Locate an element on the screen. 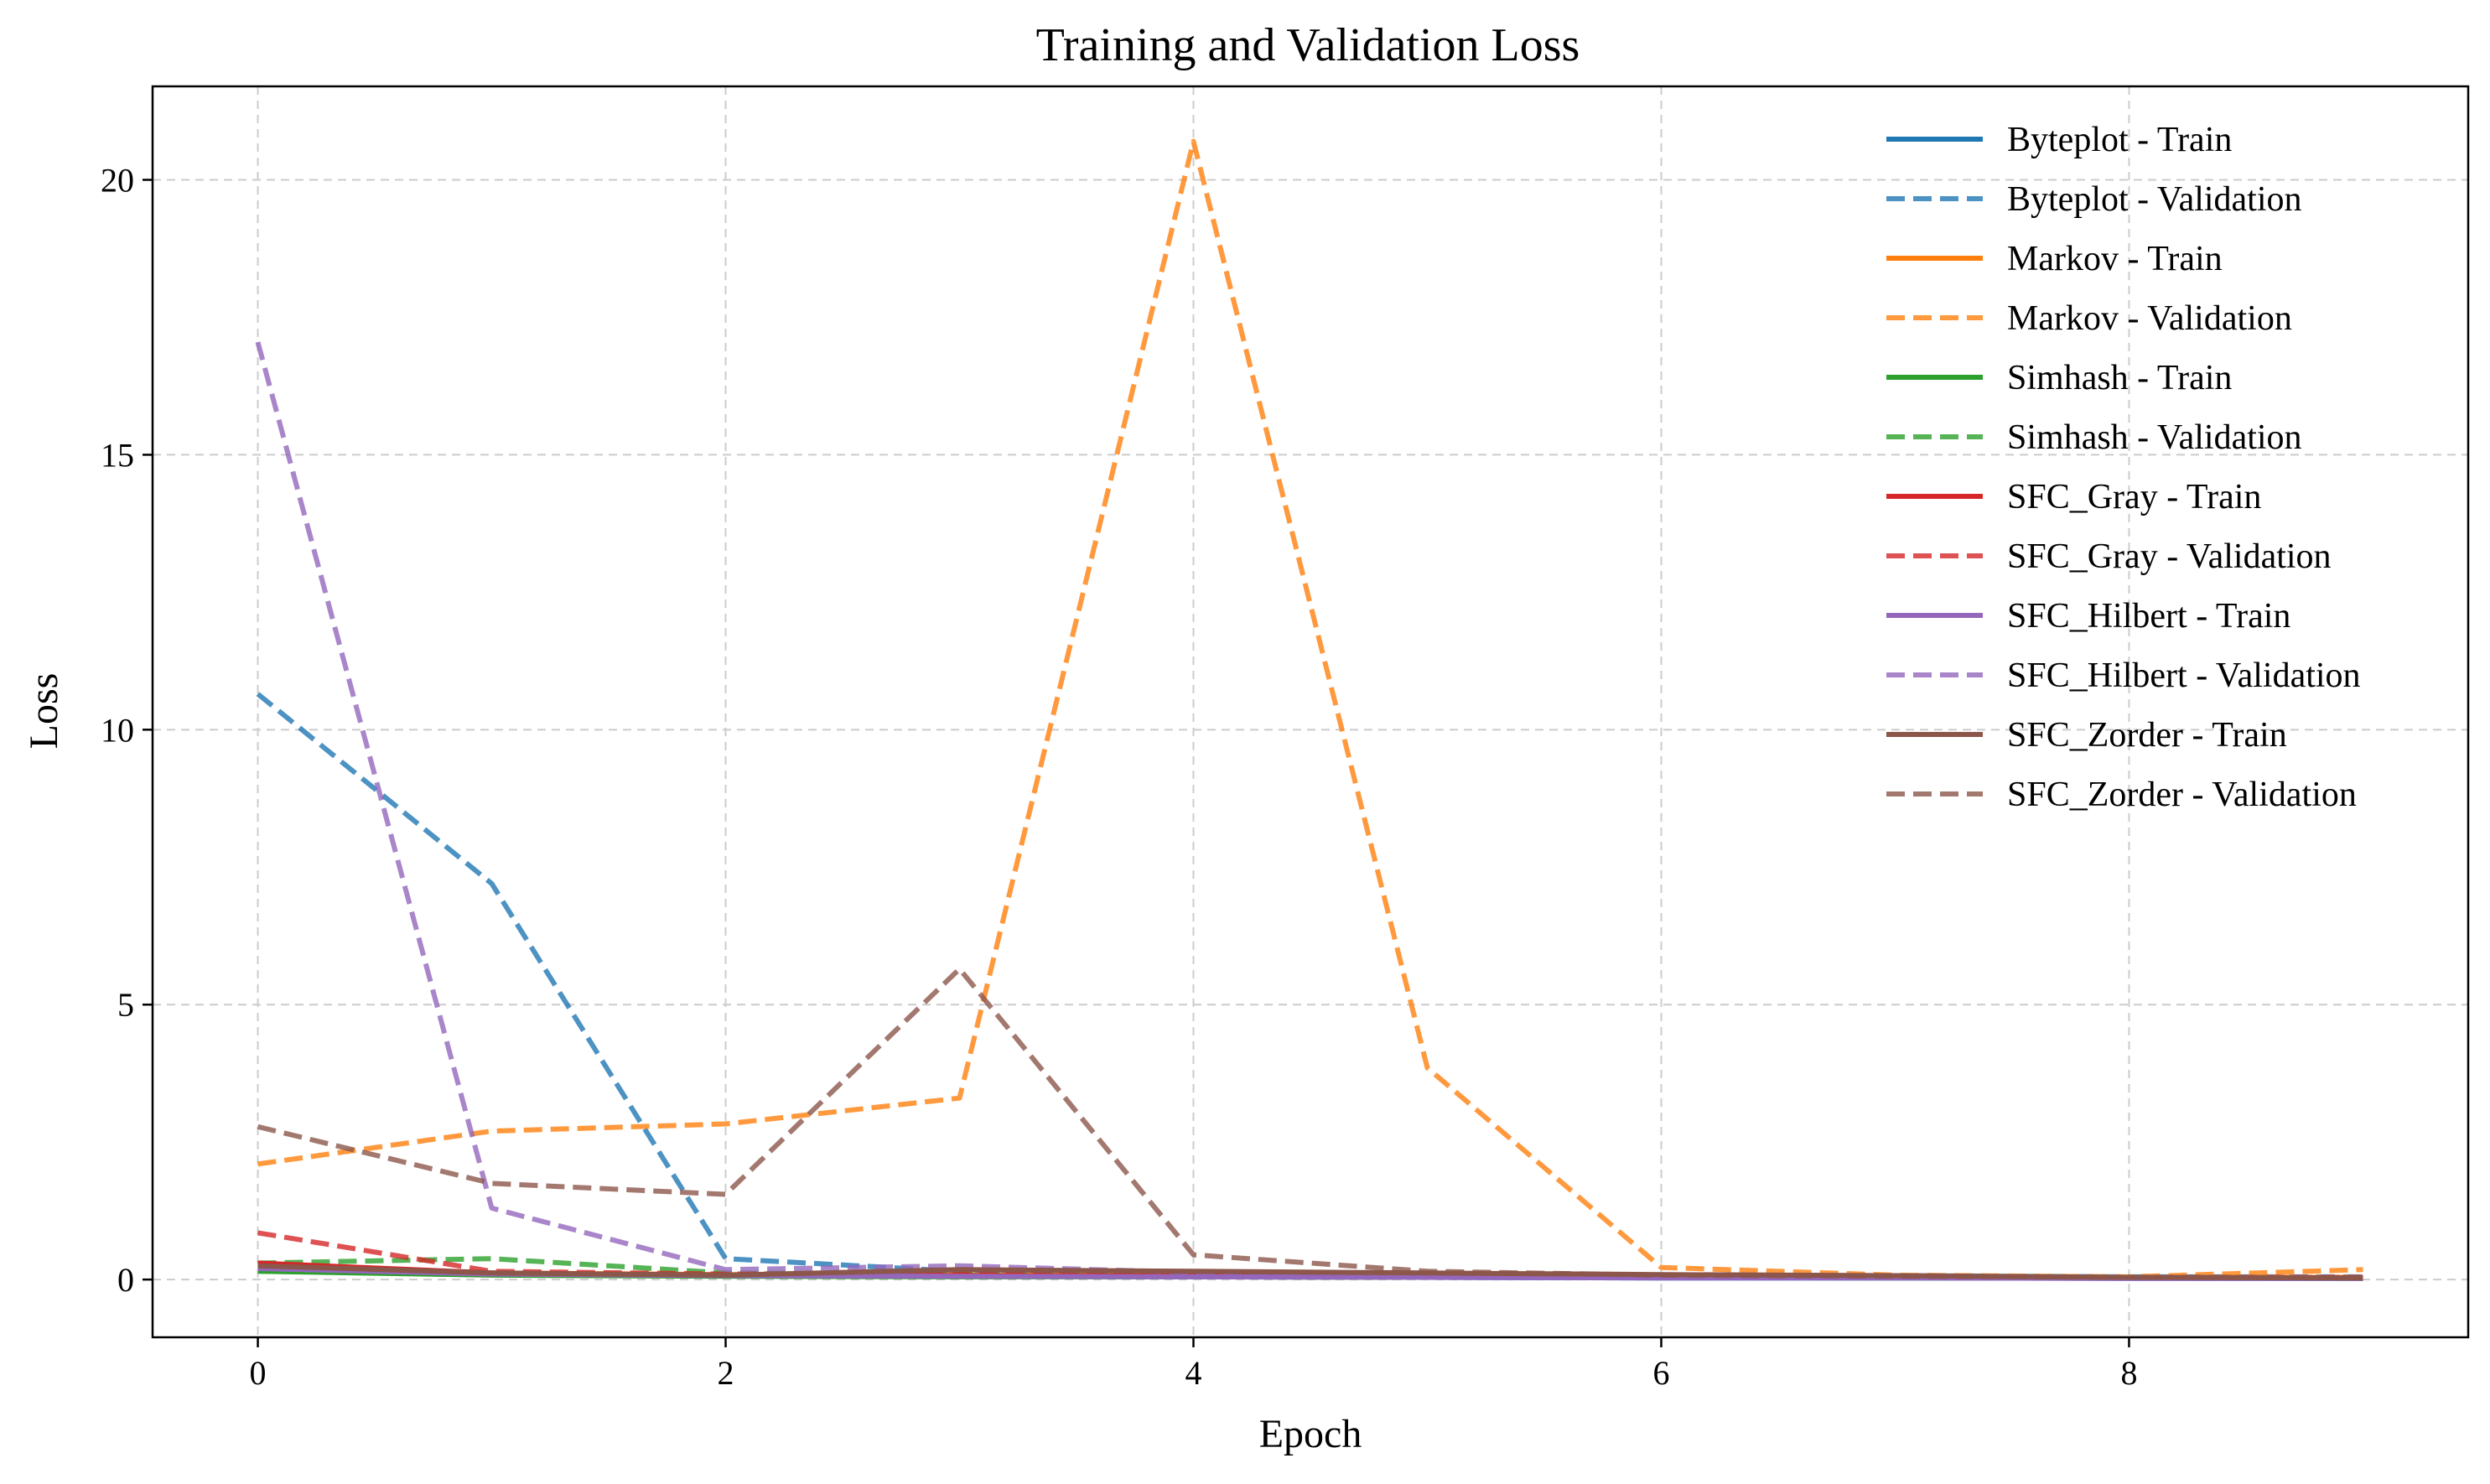 The width and height of the screenshot is (2490, 1484). legend-label-sfc-hilbert-validation: SFC_Hilbert - Validation is located at coordinates (2184, 675).